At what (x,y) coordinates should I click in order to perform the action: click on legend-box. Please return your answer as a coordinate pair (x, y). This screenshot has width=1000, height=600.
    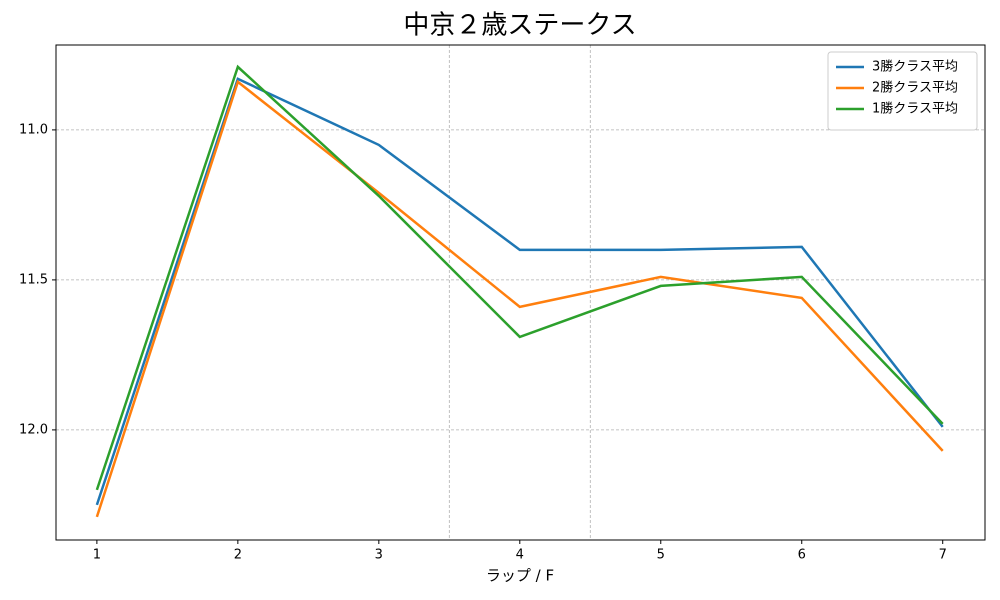
    Looking at the image, I should click on (902, 91).